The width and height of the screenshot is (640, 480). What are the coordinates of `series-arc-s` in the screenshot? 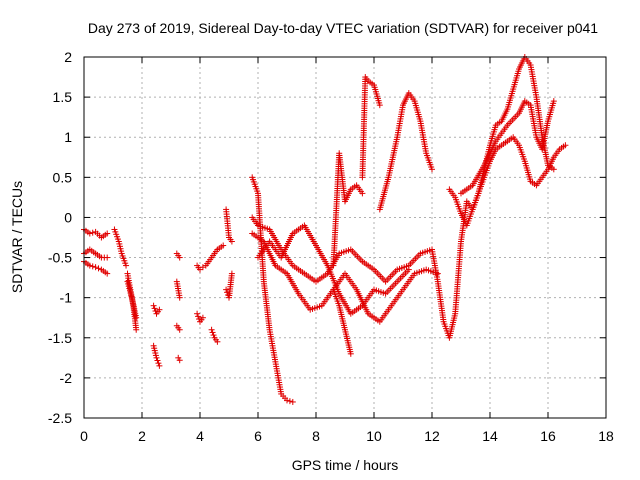 It's located at (272, 289).